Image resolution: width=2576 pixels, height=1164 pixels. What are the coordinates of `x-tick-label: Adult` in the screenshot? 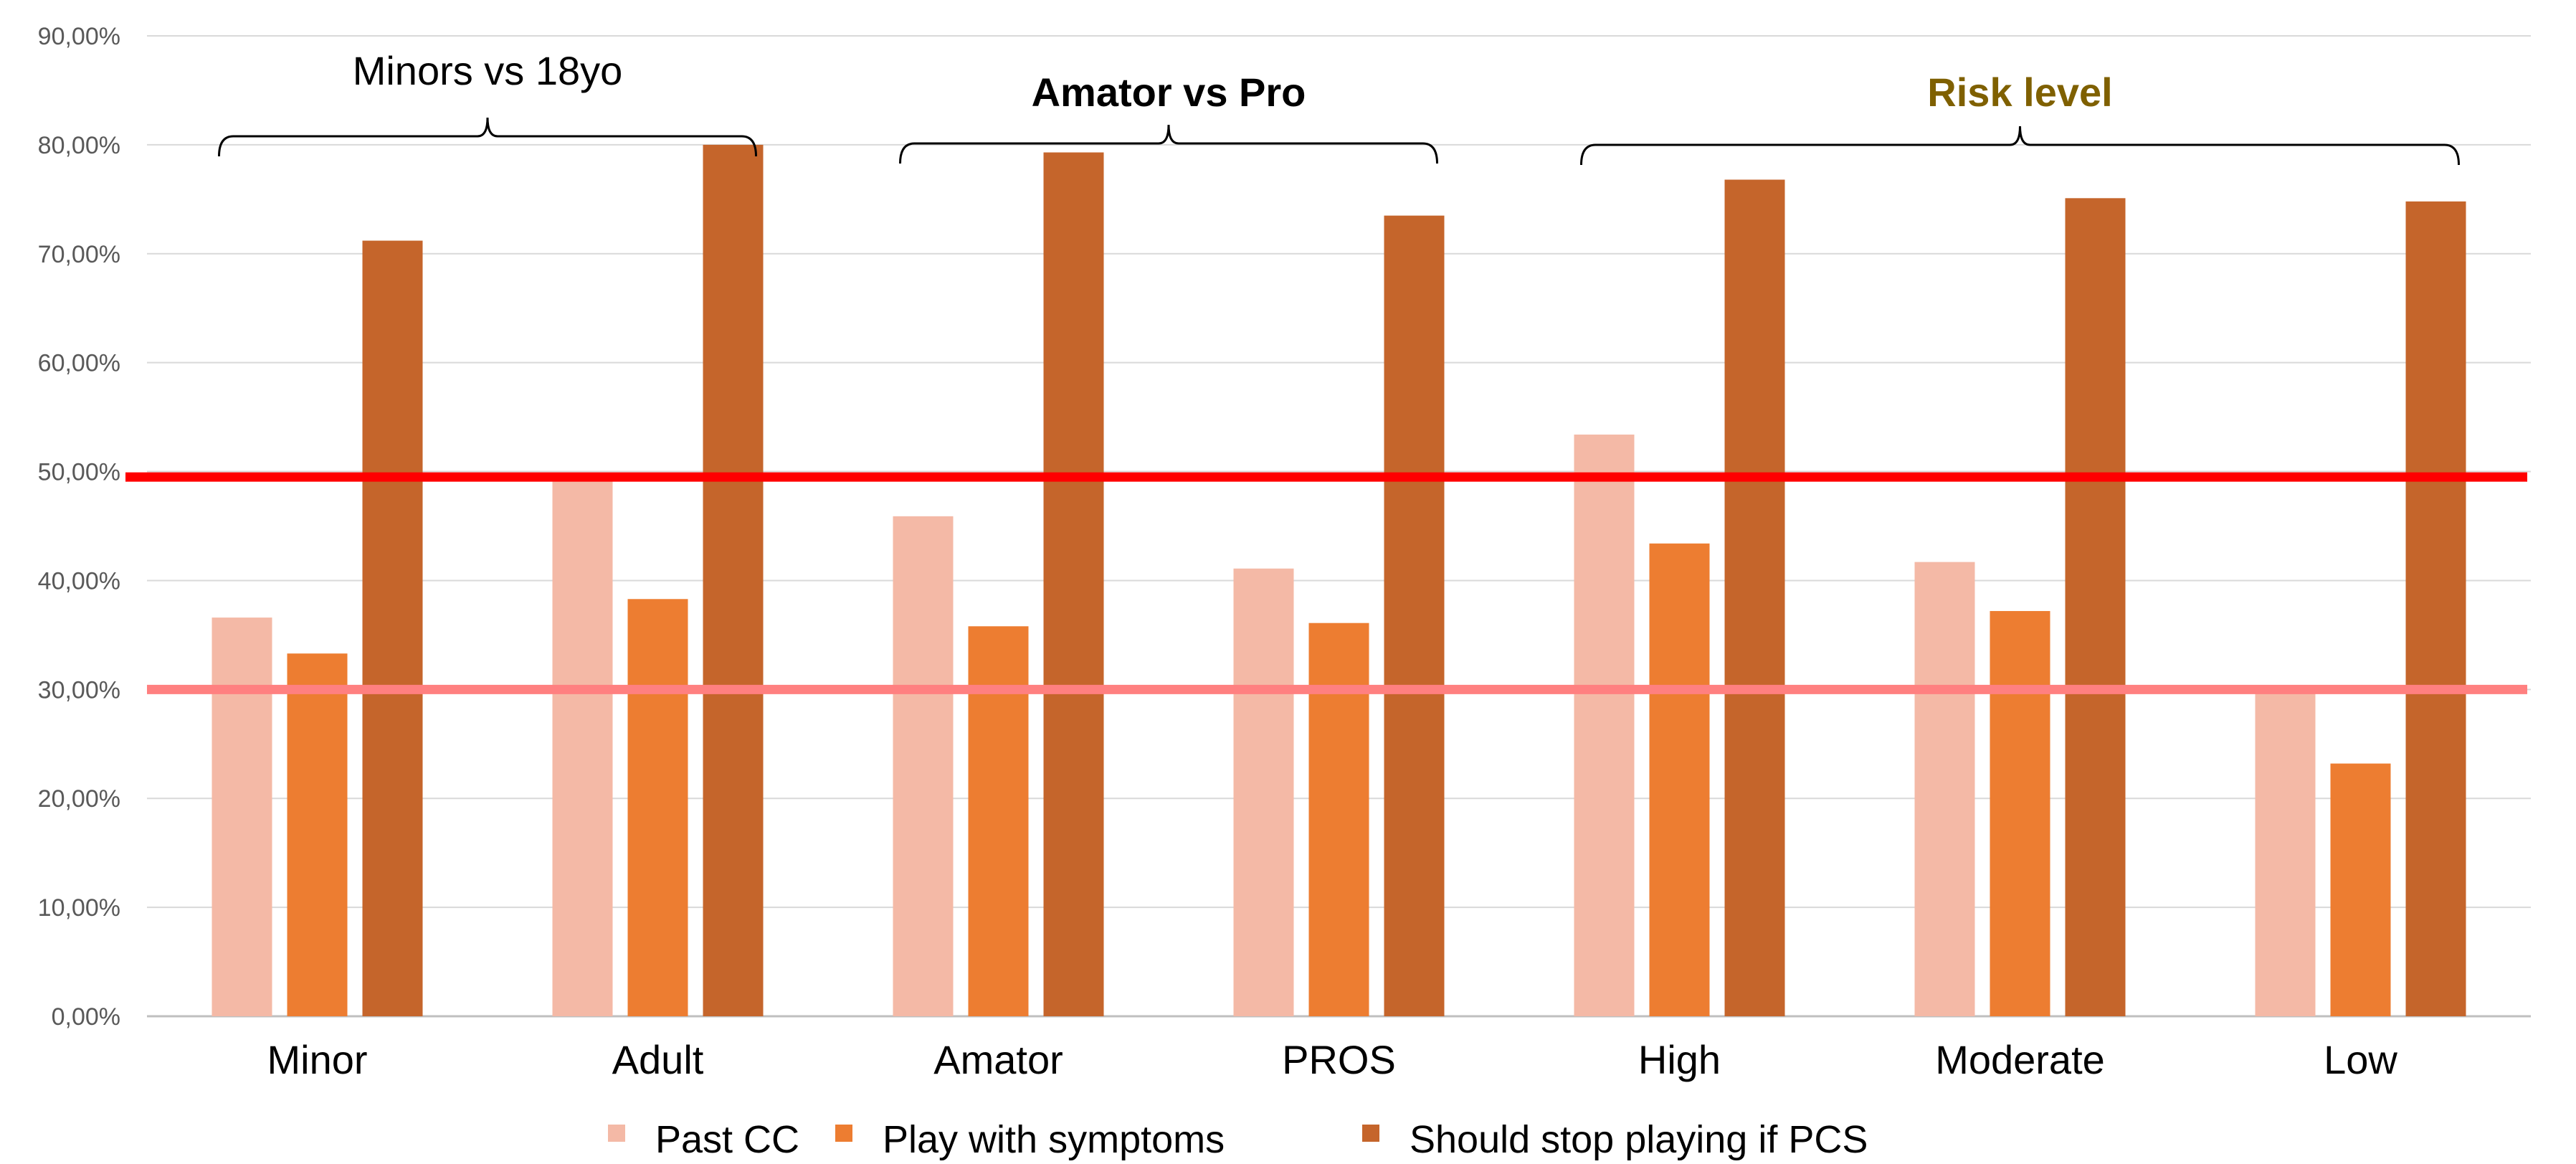 It's located at (658, 1059).